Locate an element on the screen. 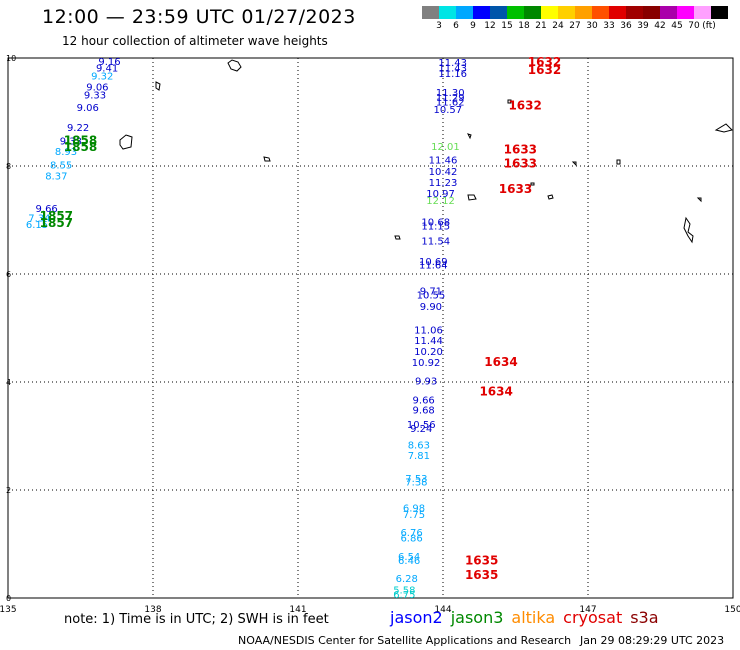  satellite-name: s3a is located at coordinates (644, 617).